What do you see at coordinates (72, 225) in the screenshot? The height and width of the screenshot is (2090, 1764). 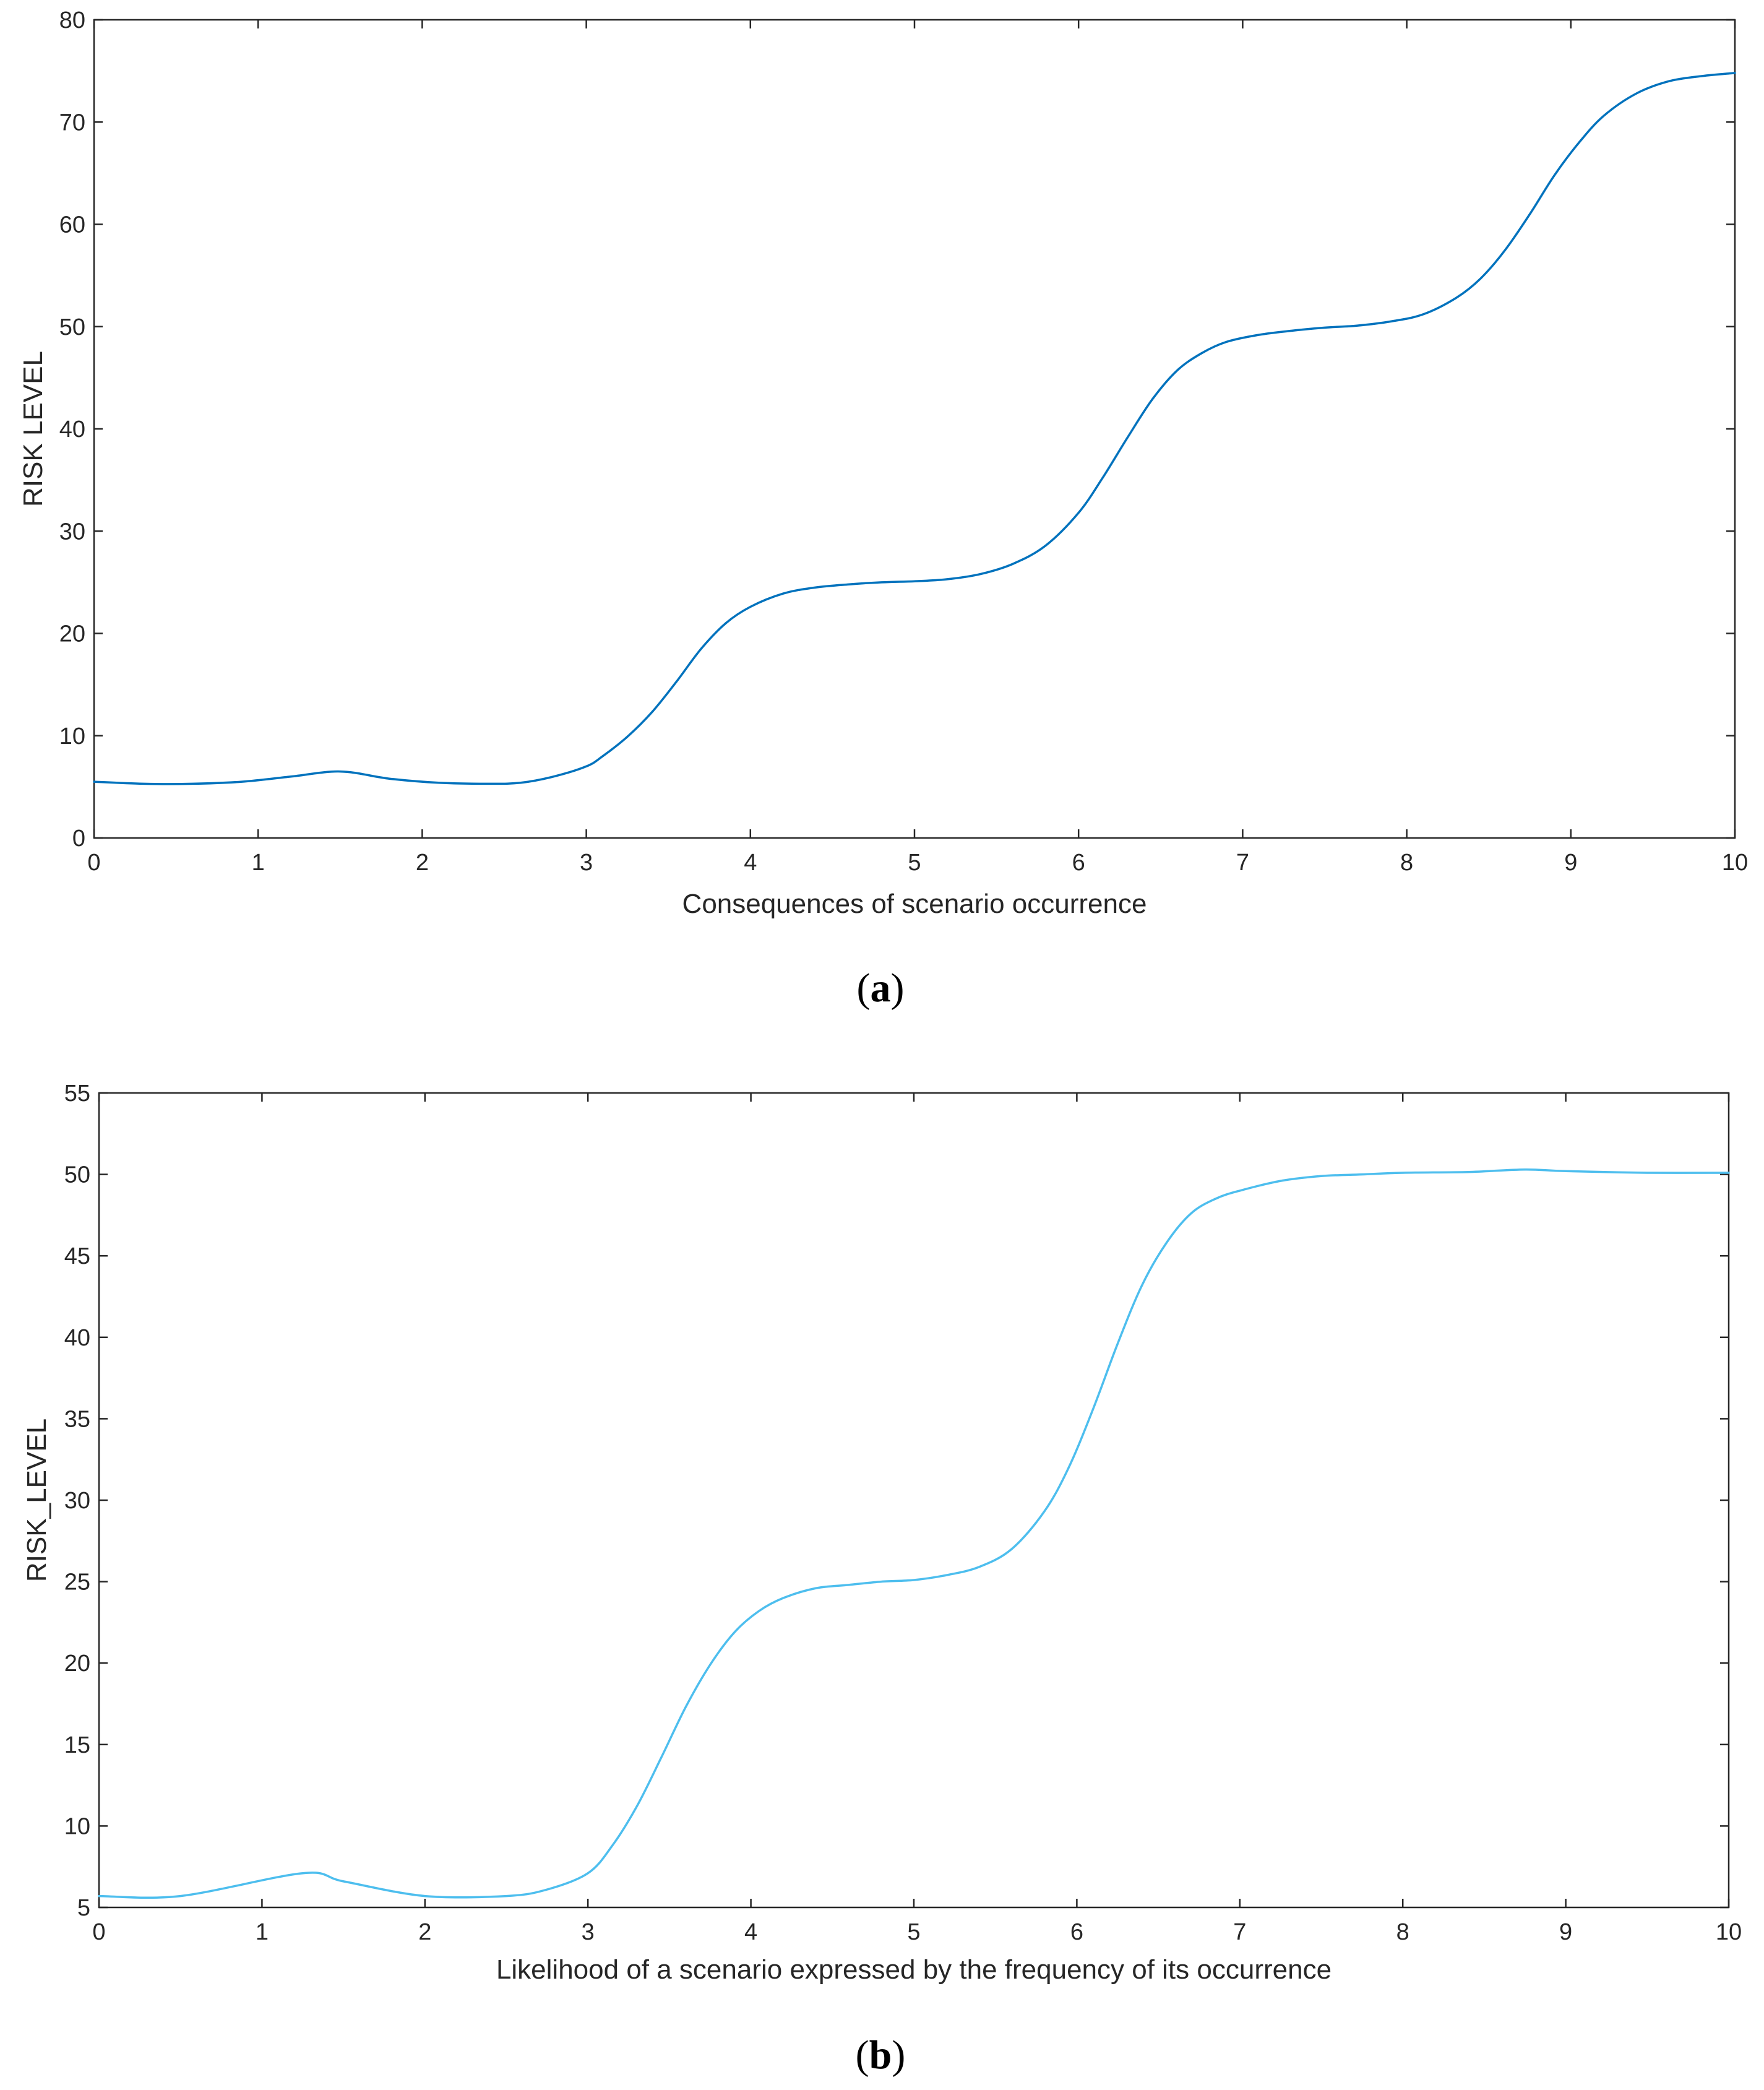 I see `y-tick-label: 60` at bounding box center [72, 225].